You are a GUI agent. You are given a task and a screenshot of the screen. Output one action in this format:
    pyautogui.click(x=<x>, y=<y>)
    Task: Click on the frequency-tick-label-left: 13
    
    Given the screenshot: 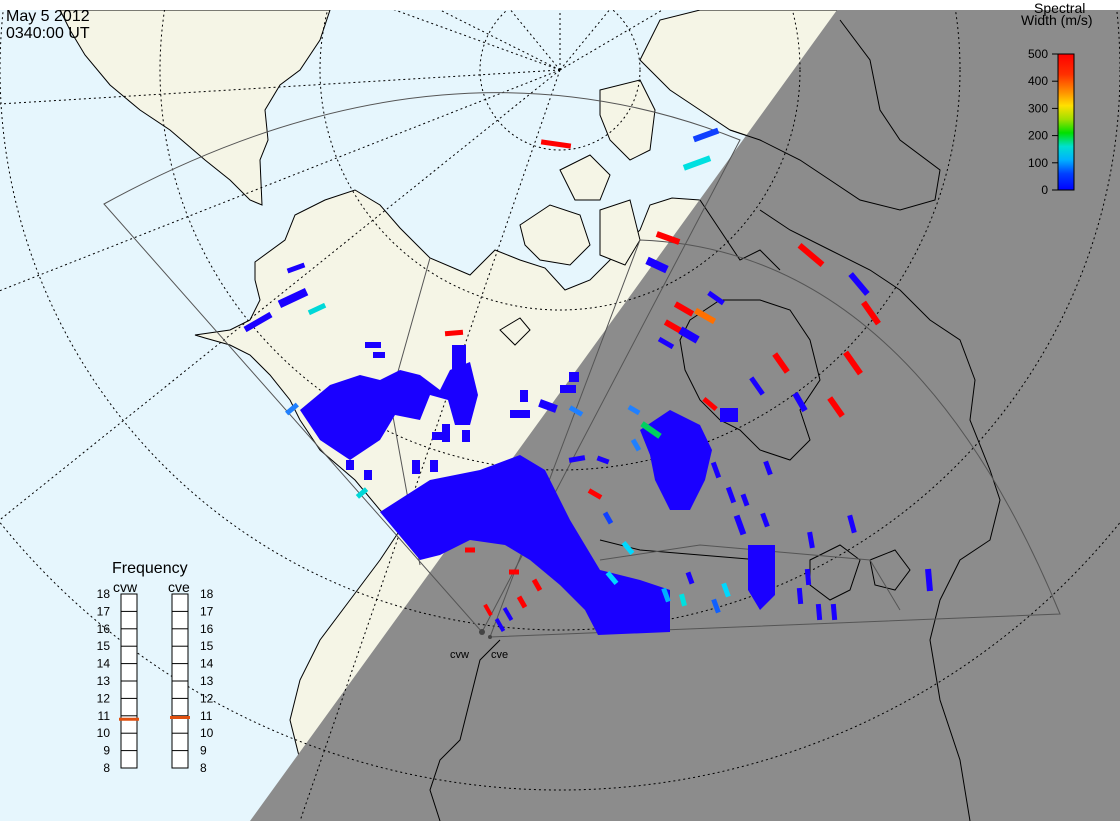 What is the action you would take?
    pyautogui.click(x=104, y=681)
    